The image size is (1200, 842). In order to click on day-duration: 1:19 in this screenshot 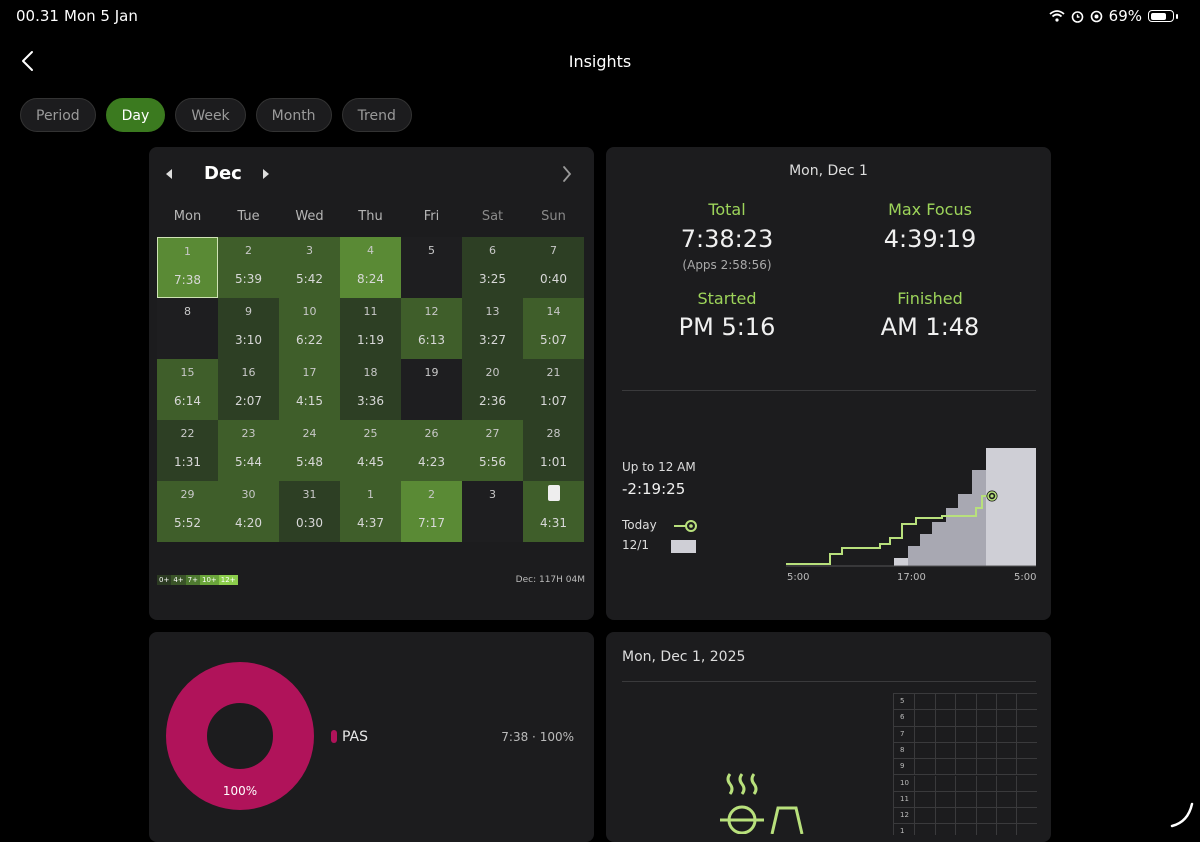, I will do `click(370, 340)`.